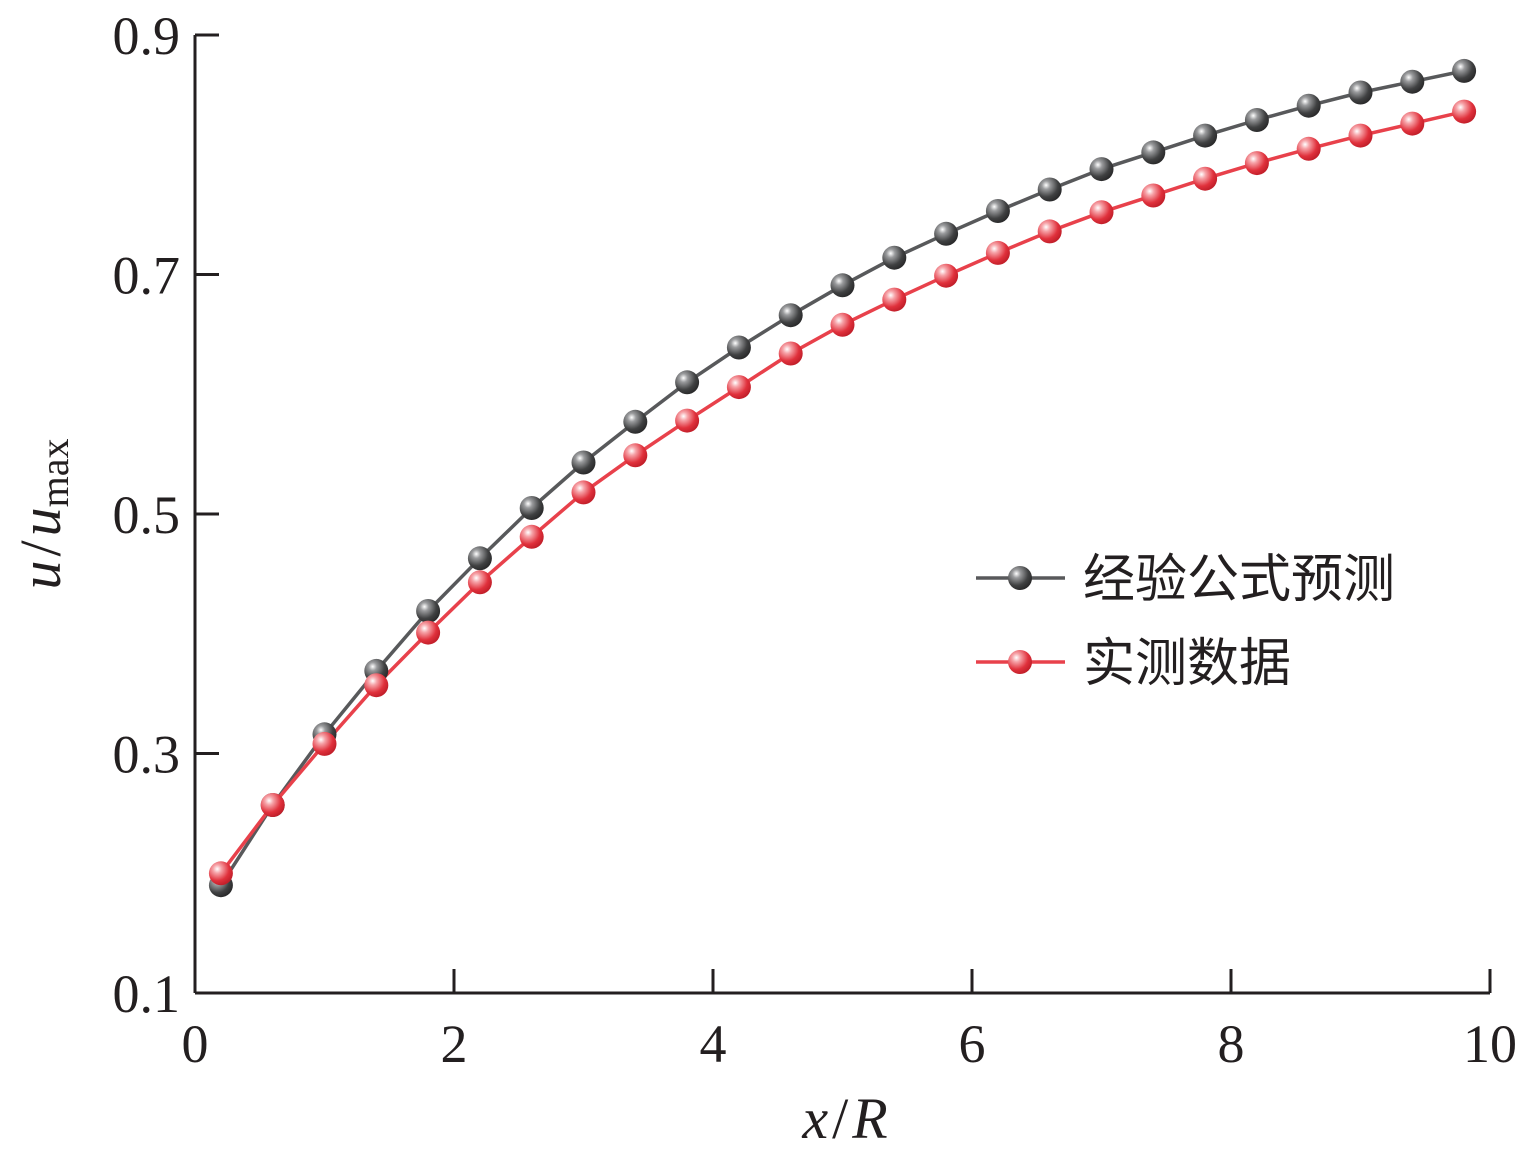 The image size is (1527, 1158). I want to click on y-ticks: 0.1 0.3 0.5 0.7 0.9, so click(166, 515).